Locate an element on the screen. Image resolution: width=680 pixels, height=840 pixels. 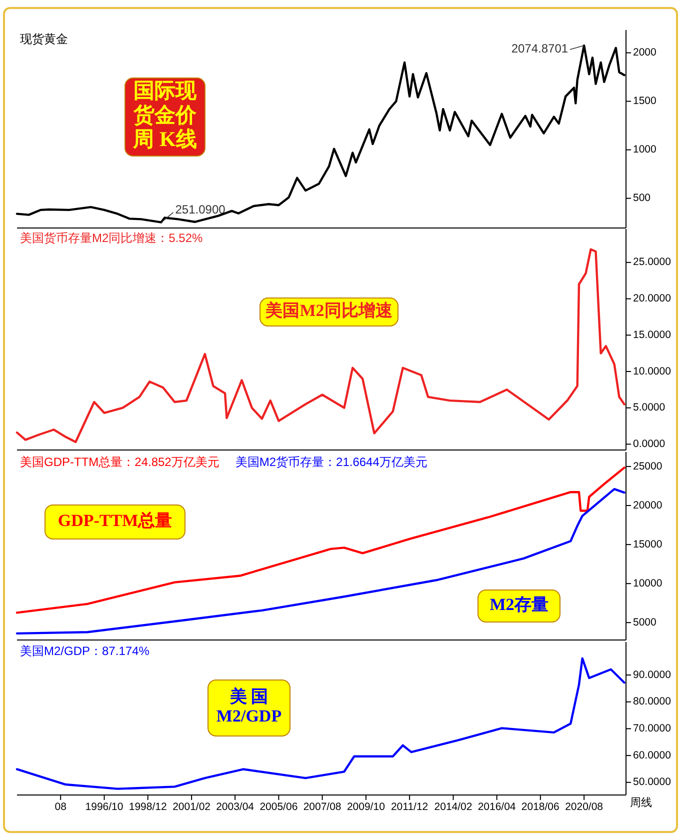
y-tick-label: 25.0000 is located at coordinates (652, 262).